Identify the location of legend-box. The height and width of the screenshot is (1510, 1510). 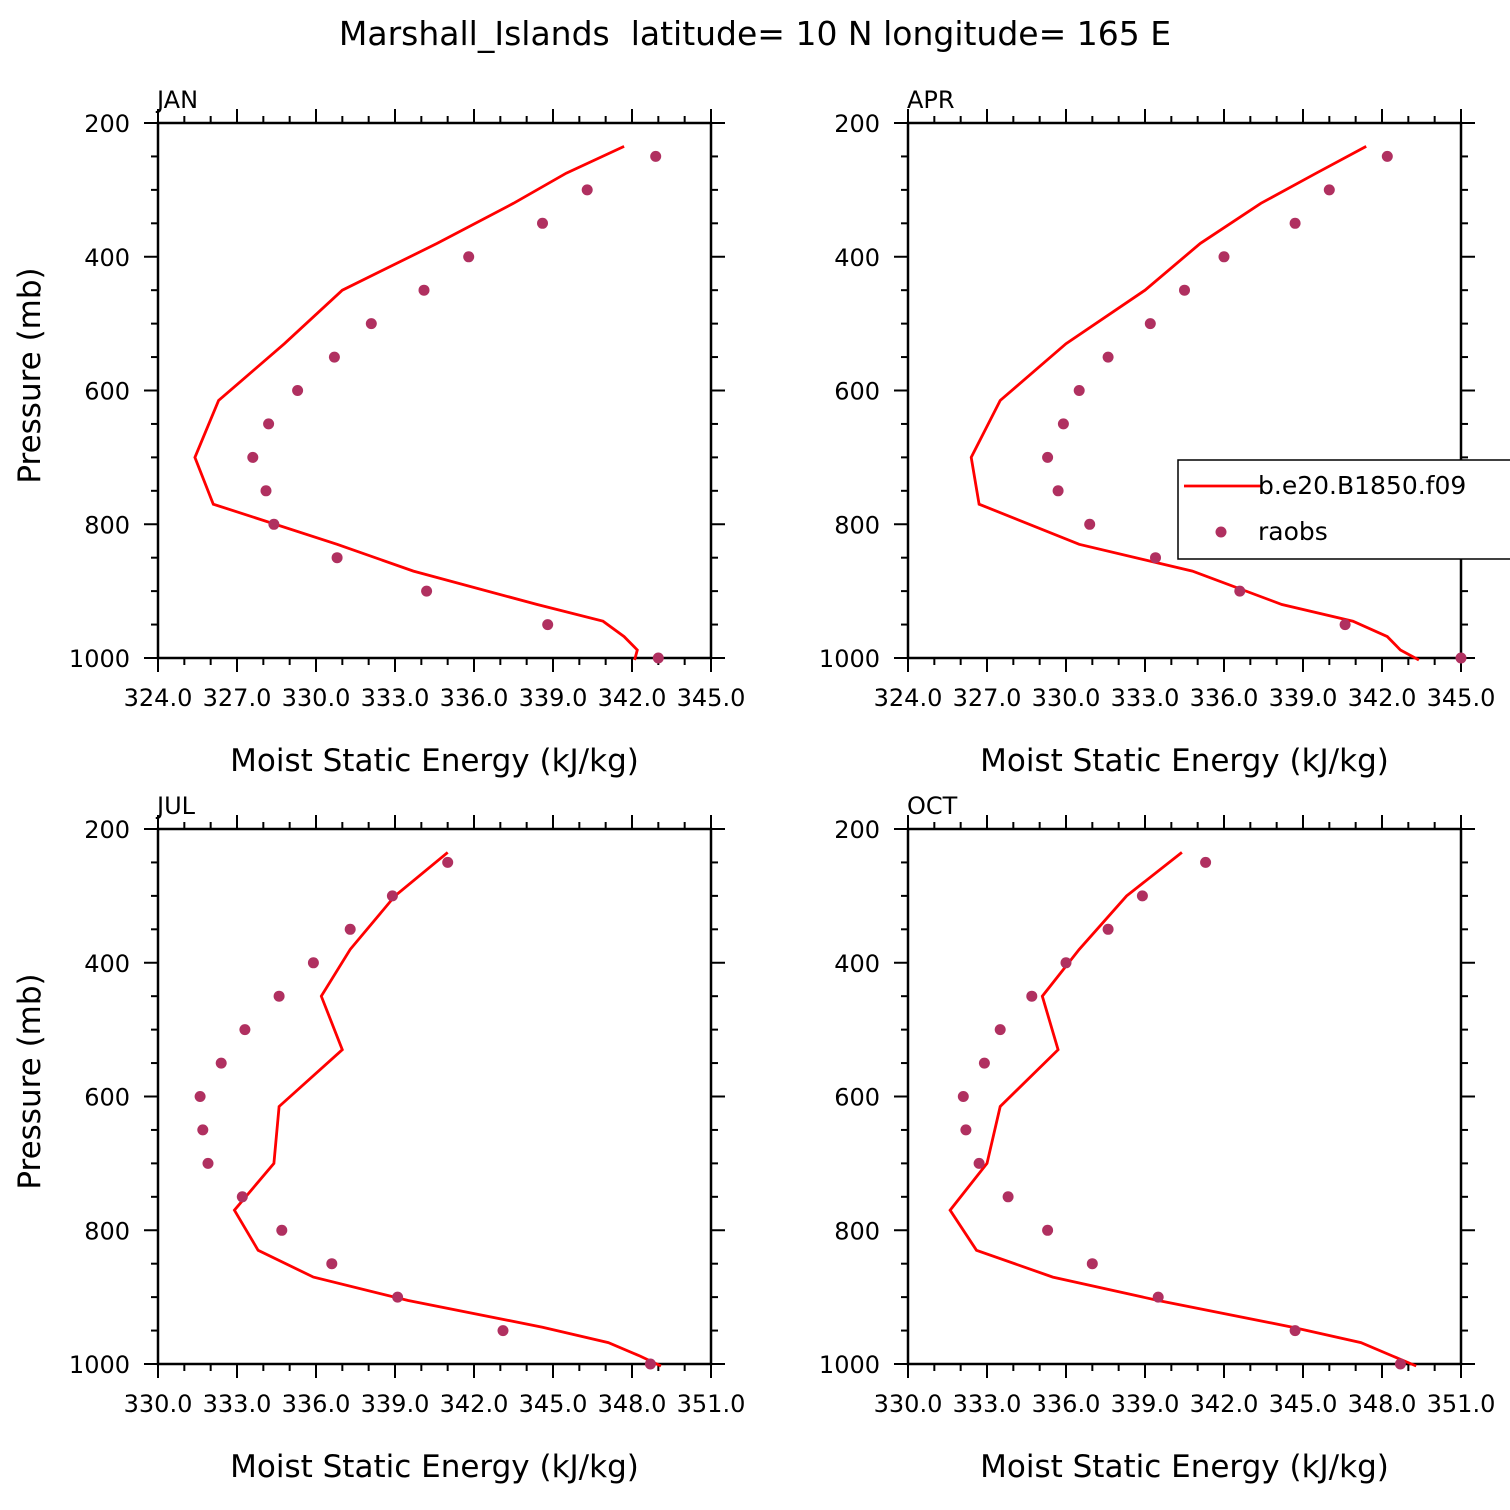
(1343, 509).